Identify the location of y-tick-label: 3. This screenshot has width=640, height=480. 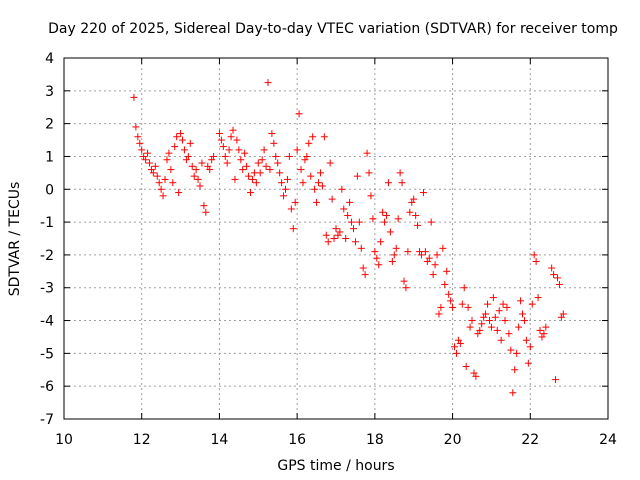
(49, 92).